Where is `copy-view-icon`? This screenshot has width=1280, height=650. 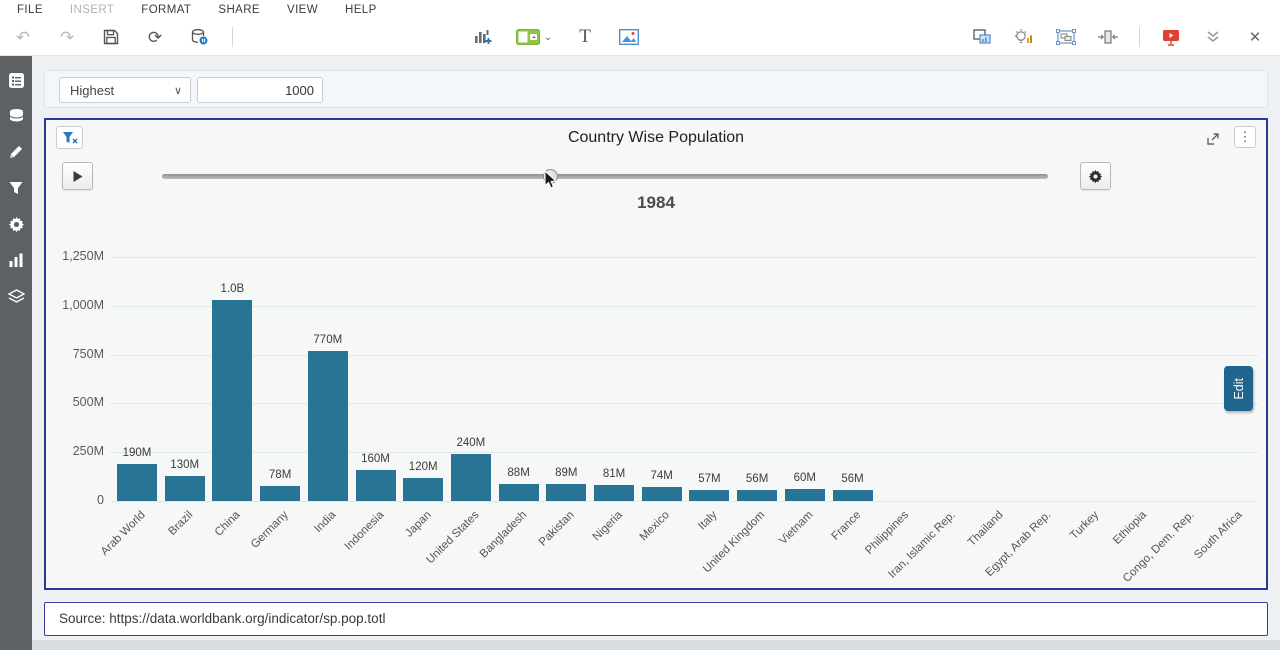
copy-view-icon is located at coordinates (982, 37).